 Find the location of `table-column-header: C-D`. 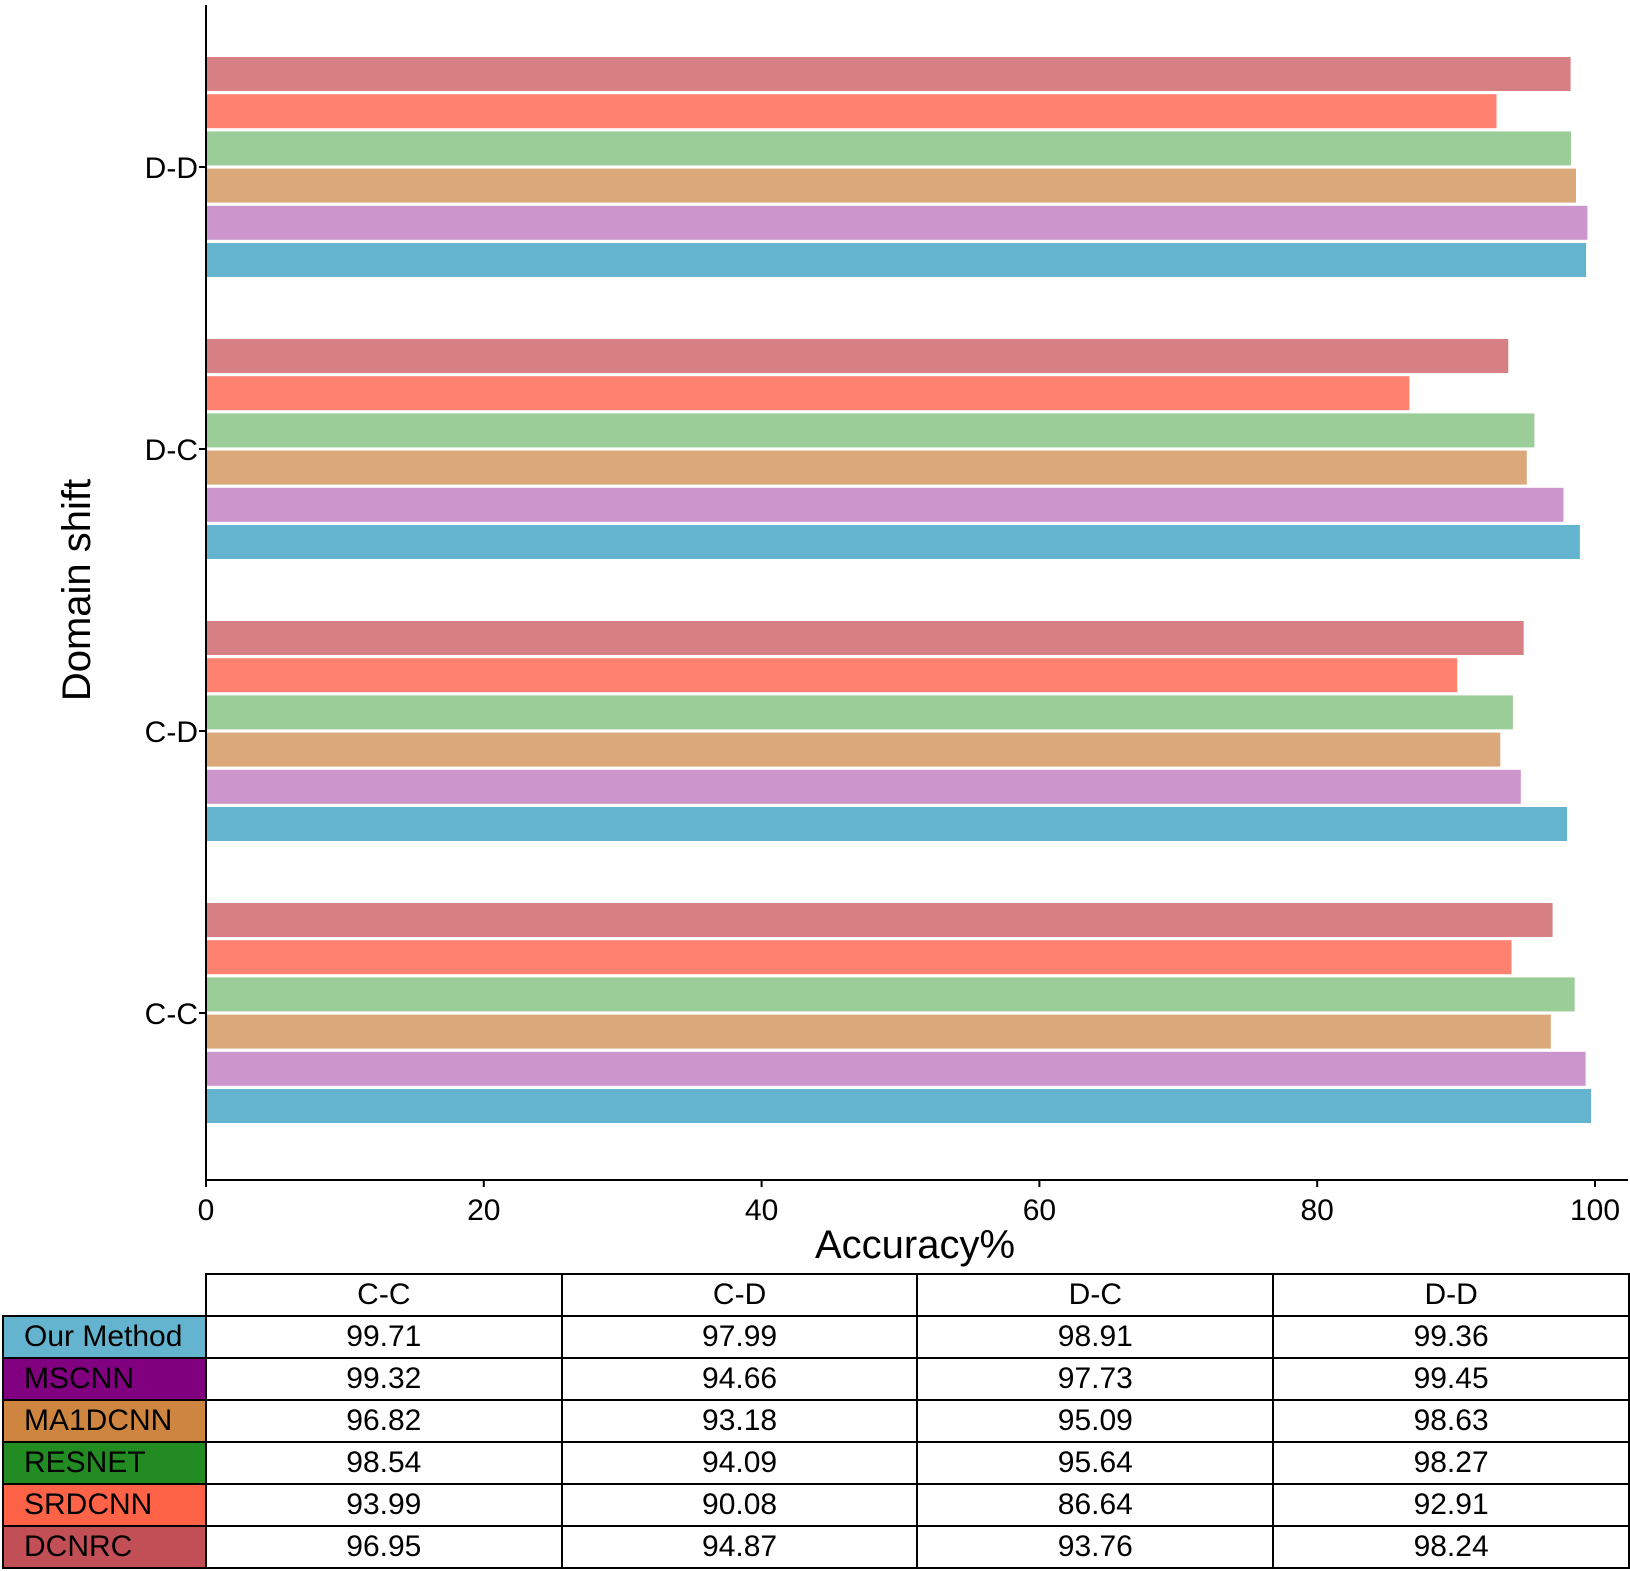

table-column-header: C-D is located at coordinates (739, 1295).